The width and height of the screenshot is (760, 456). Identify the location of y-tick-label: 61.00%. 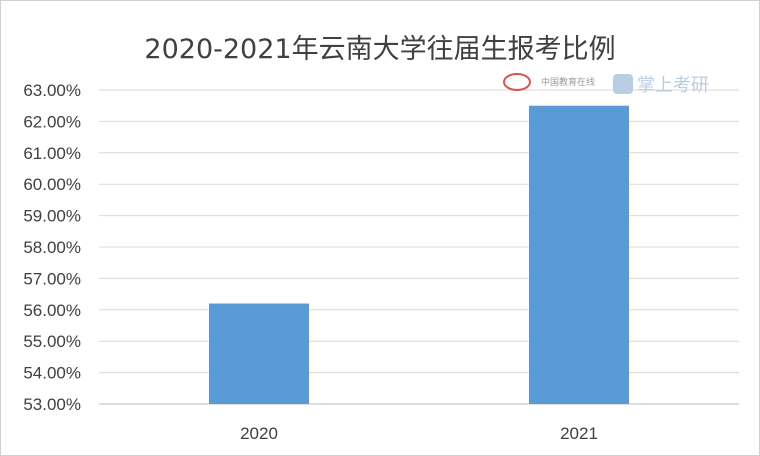
(52, 153).